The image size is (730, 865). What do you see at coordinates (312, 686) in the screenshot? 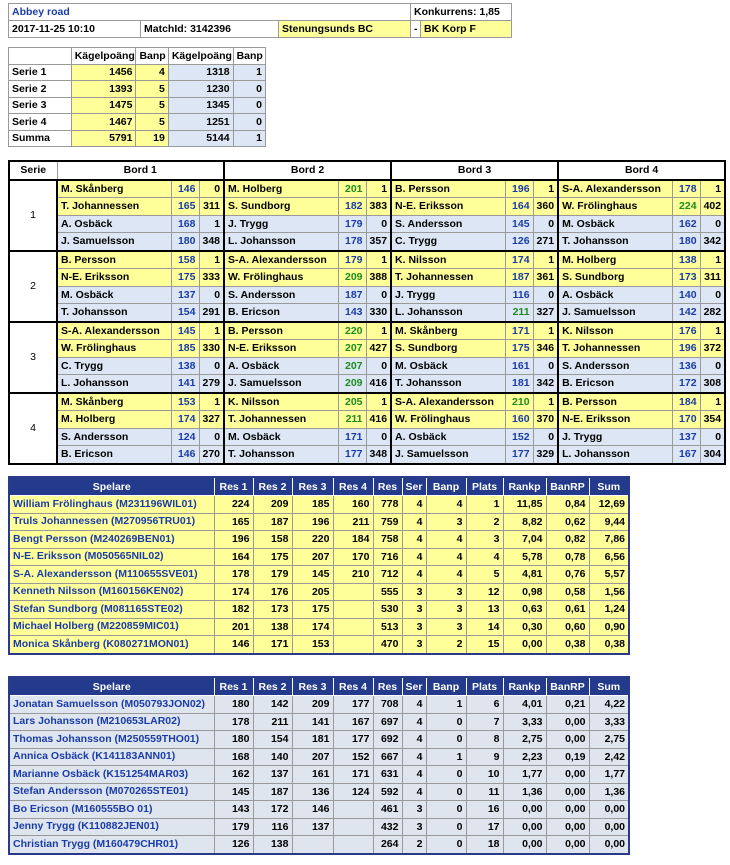
I see `column-header: Res 3` at bounding box center [312, 686].